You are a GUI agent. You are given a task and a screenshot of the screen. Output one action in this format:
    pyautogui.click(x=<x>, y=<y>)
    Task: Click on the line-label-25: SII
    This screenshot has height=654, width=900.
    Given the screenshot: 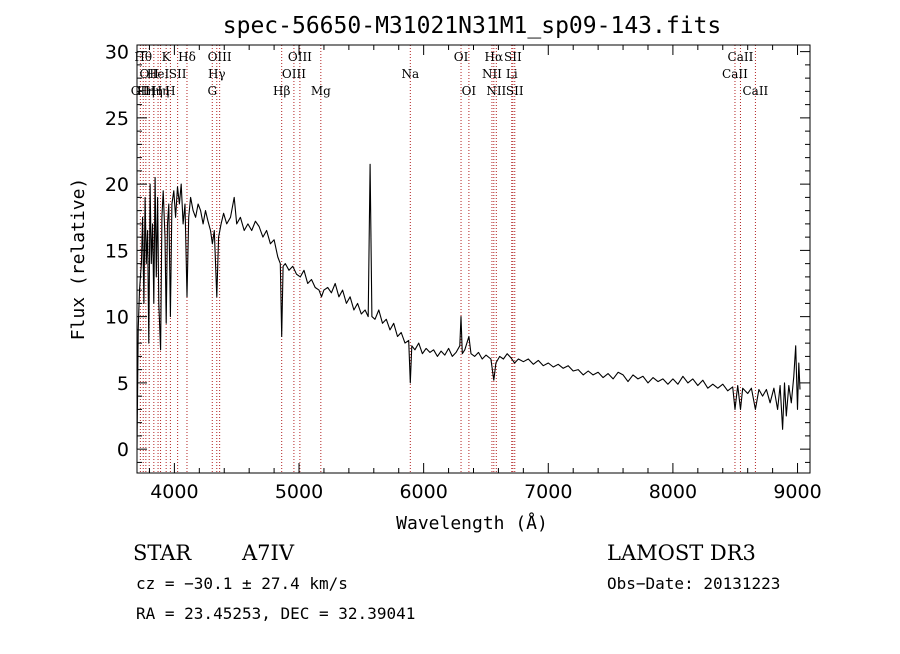 What is the action you would take?
    pyautogui.click(x=513, y=57)
    